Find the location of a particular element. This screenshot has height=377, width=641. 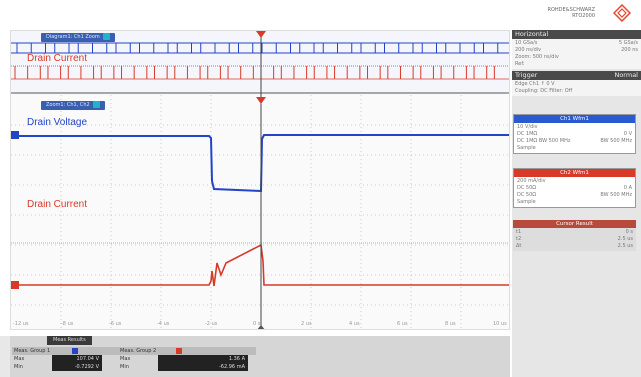

zoom-tab-zoom1: Zoom1: Ch1, Ch2 is located at coordinates (73, 105).